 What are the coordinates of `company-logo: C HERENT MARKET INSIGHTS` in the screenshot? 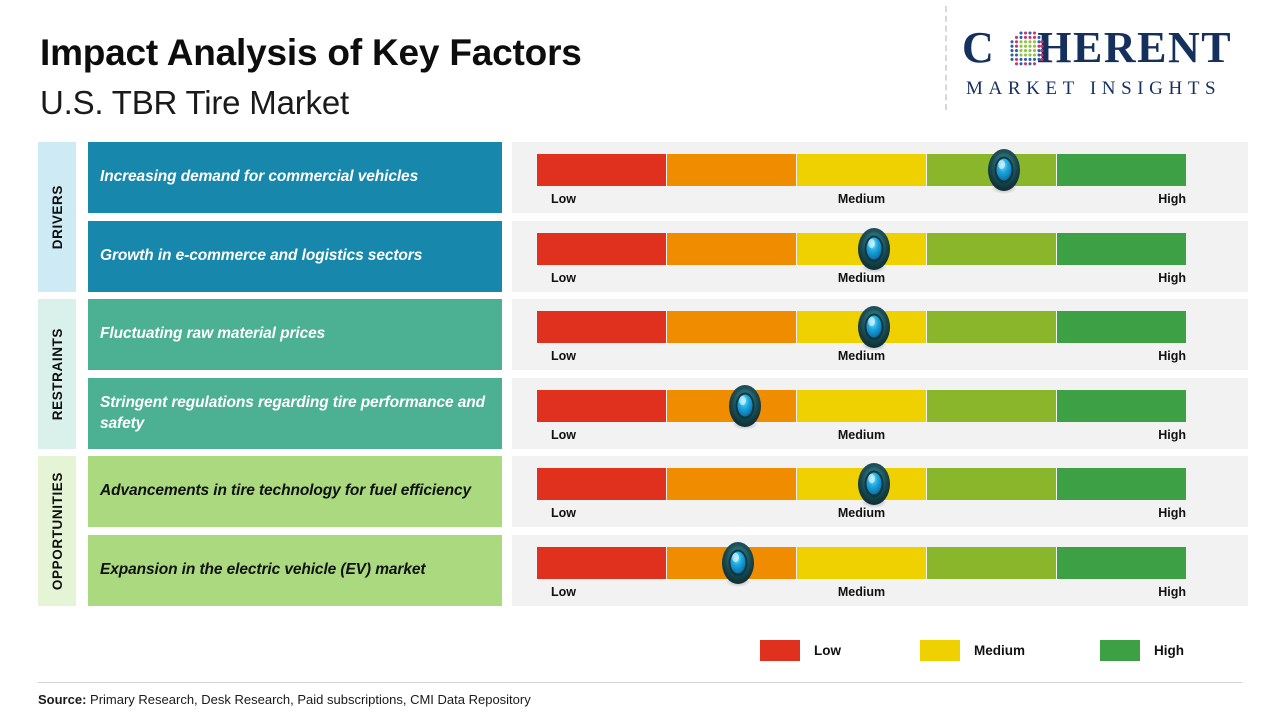 It's located at (1112, 65).